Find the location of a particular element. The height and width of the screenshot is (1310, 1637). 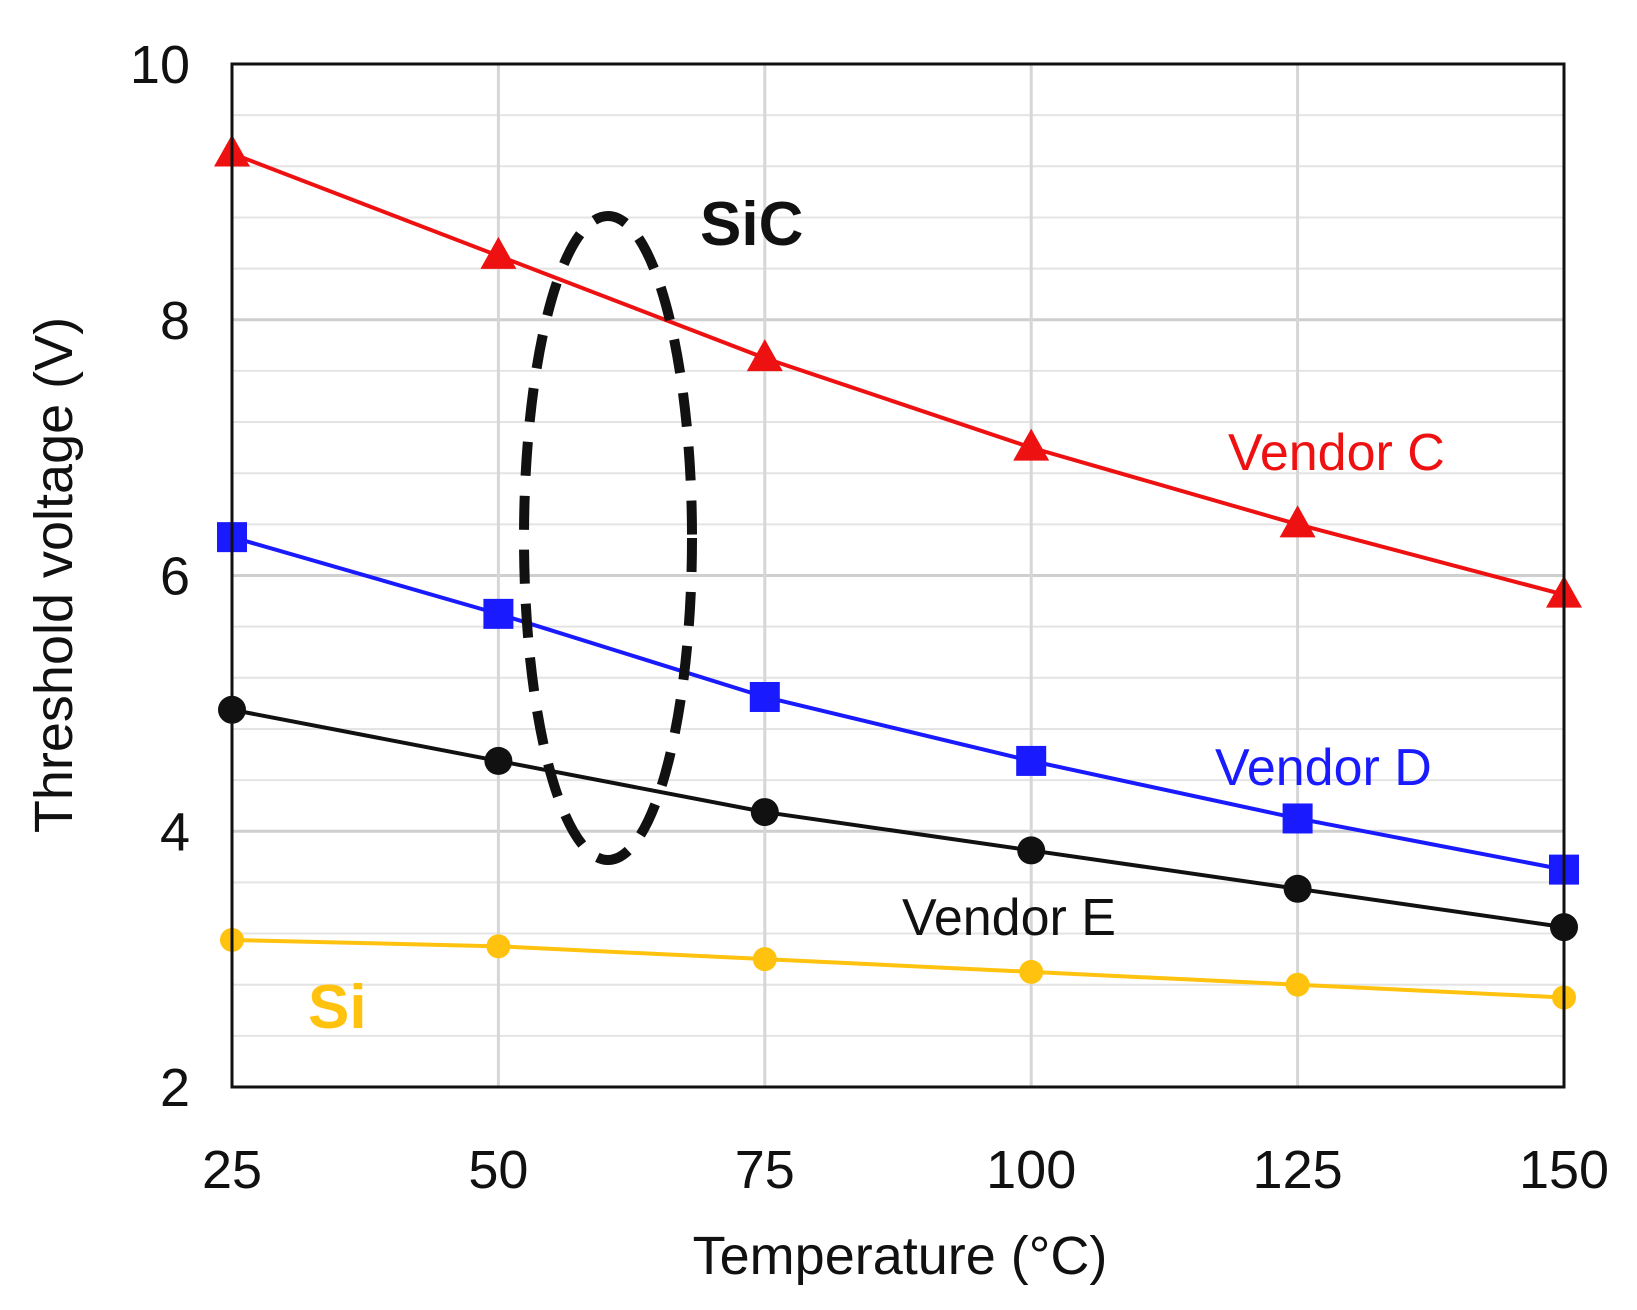

y-tick-label: 2 is located at coordinates (175, 1088).